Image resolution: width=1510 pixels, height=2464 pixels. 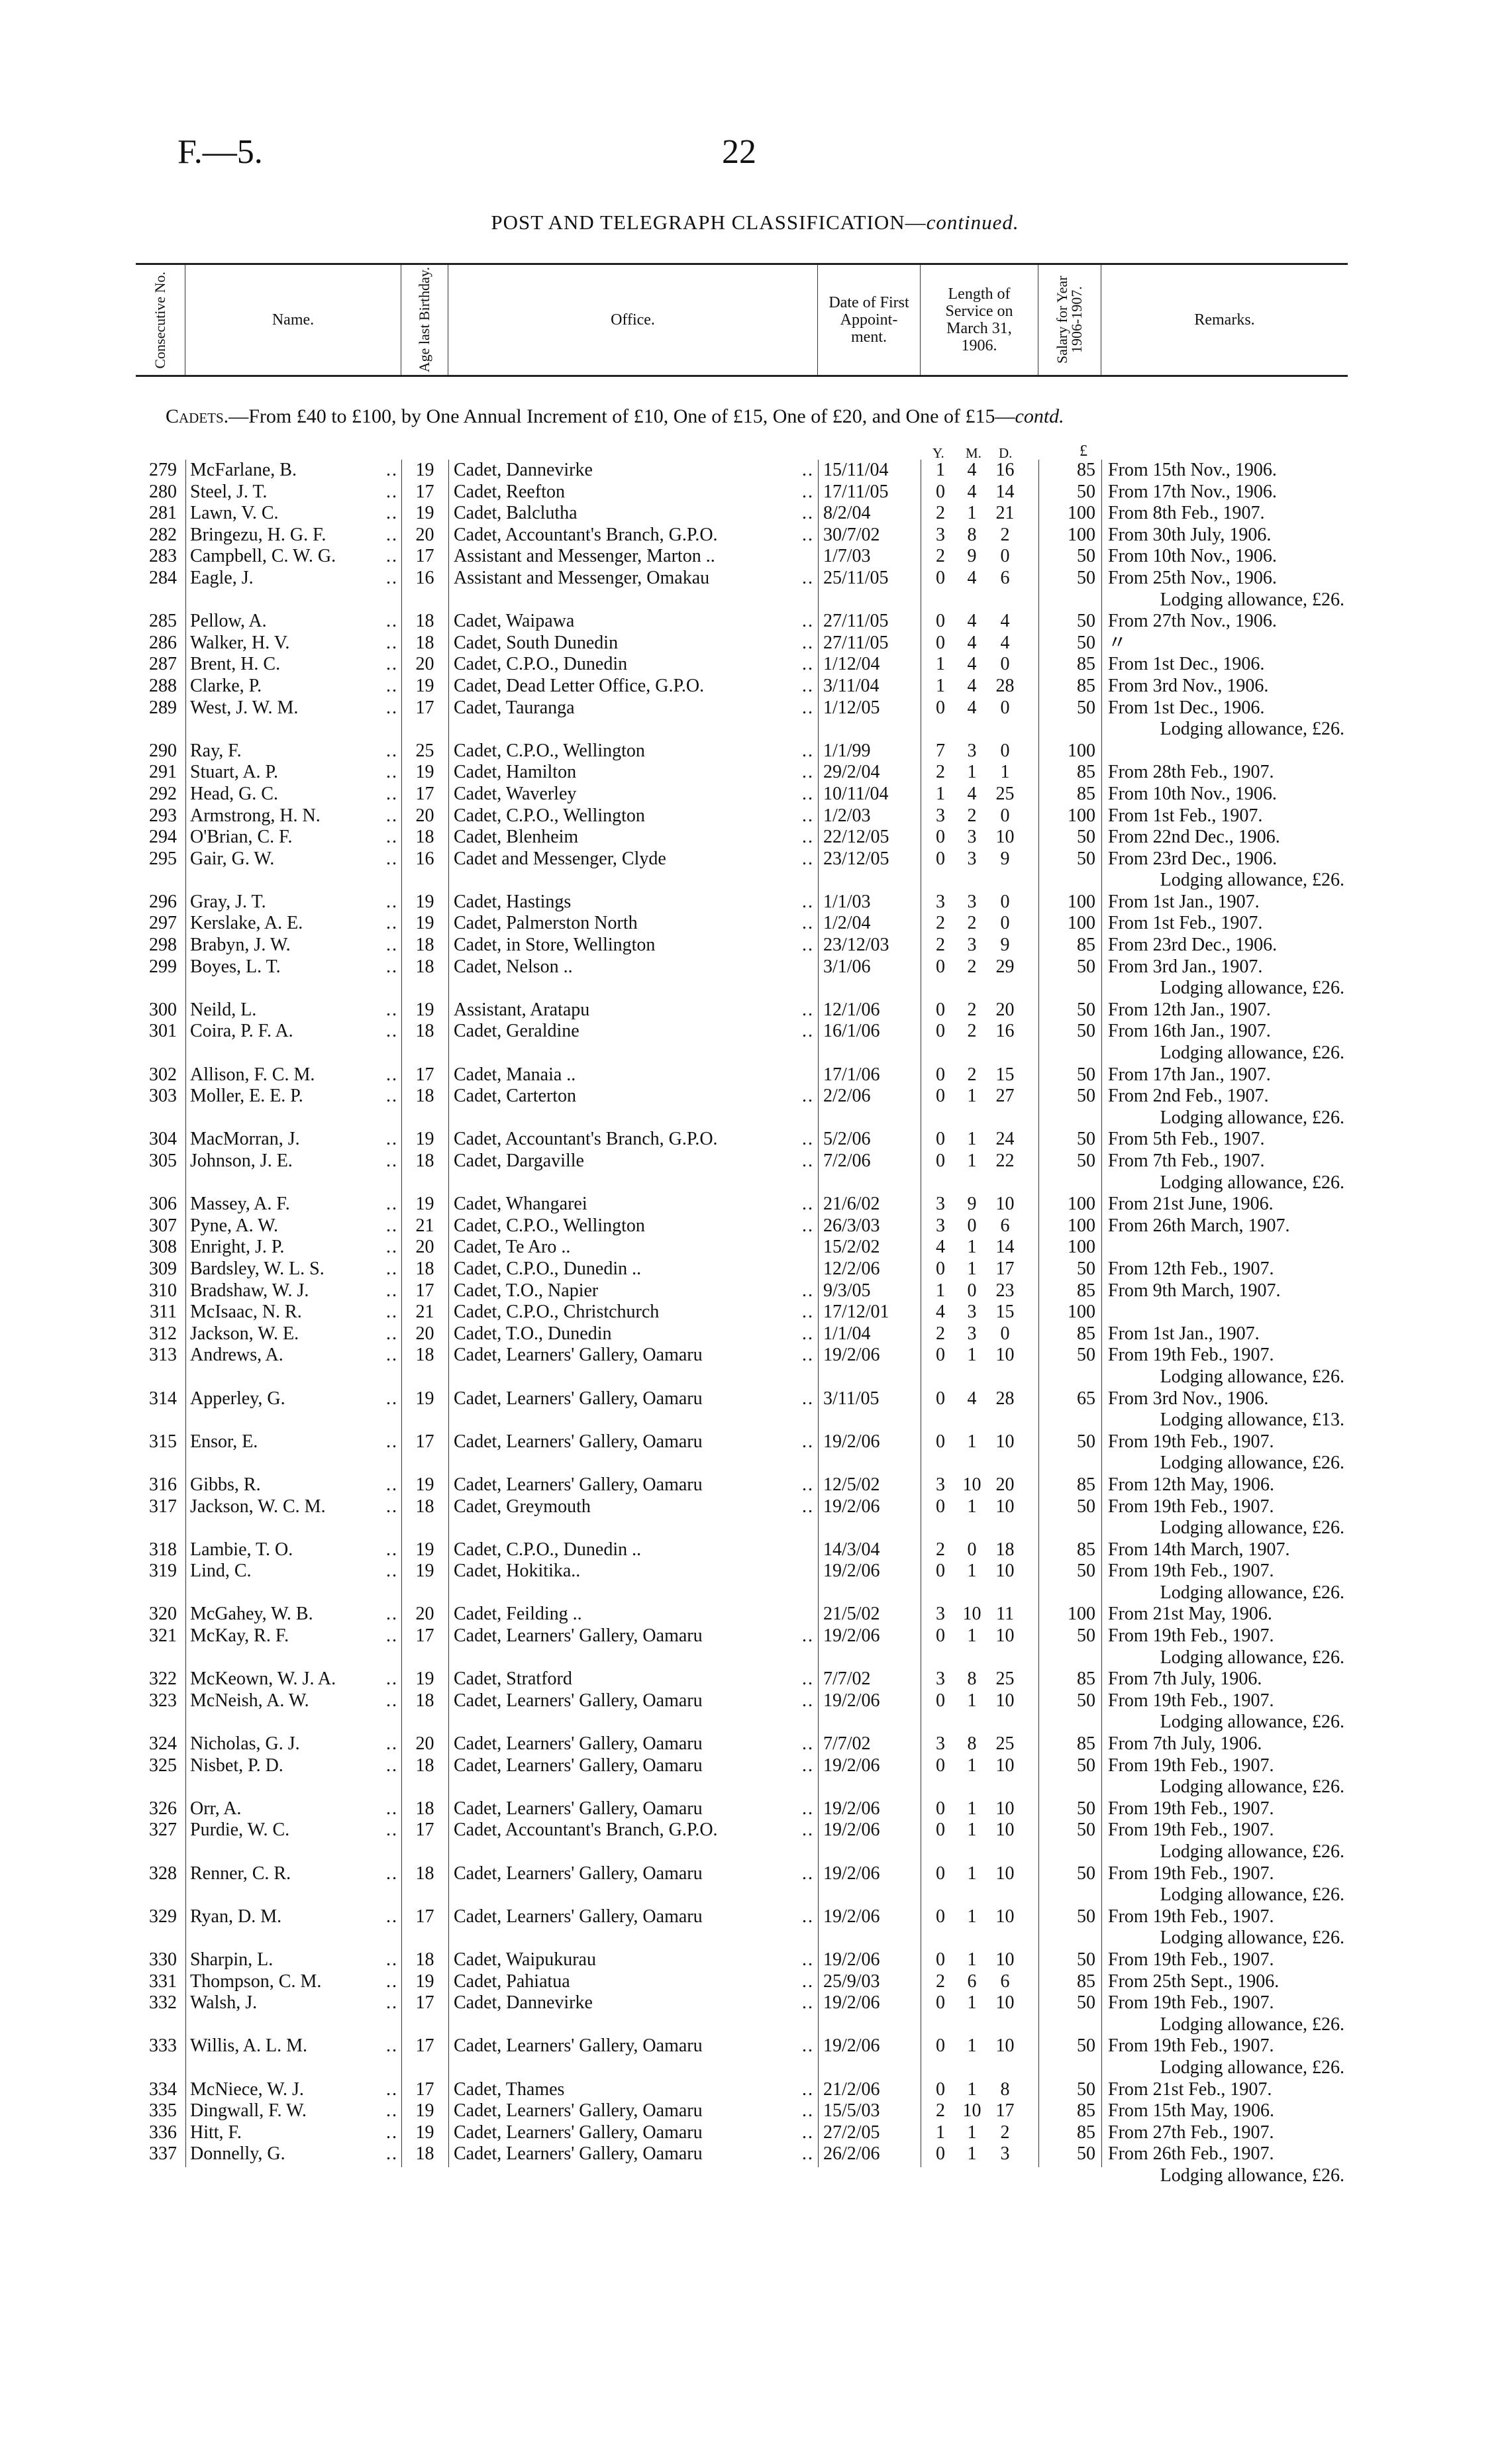 What do you see at coordinates (163, 1873) in the screenshot?
I see `cell-no: 328` at bounding box center [163, 1873].